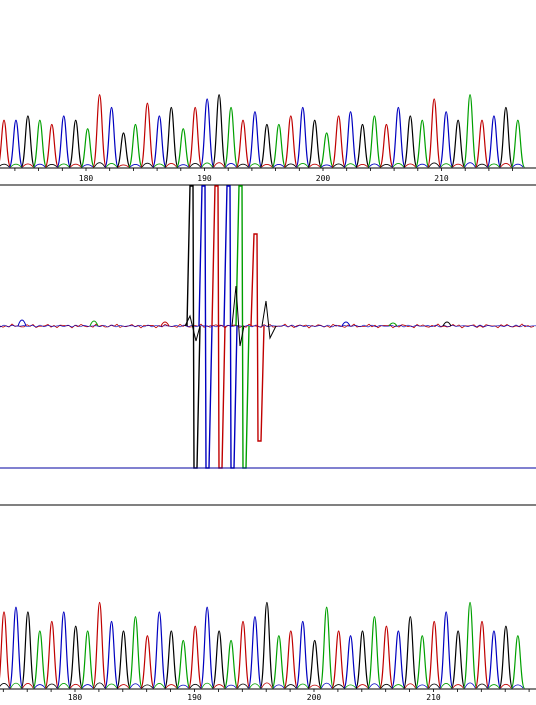 The image size is (536, 705). I want to click on x-tick-label: 190, so click(194, 697).